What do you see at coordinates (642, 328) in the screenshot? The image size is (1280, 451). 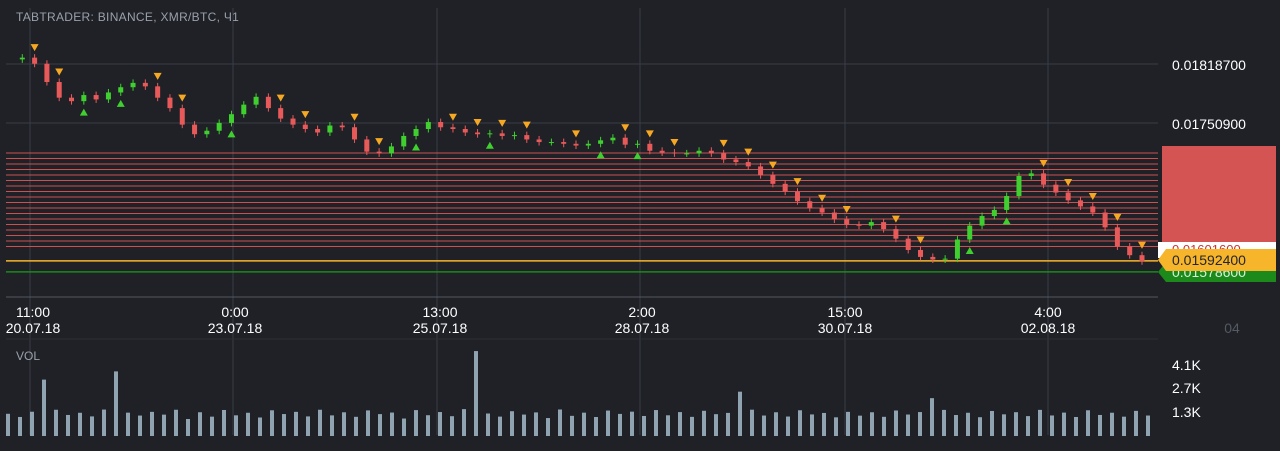 I see `x-tick-date: 28.07.18` at bounding box center [642, 328].